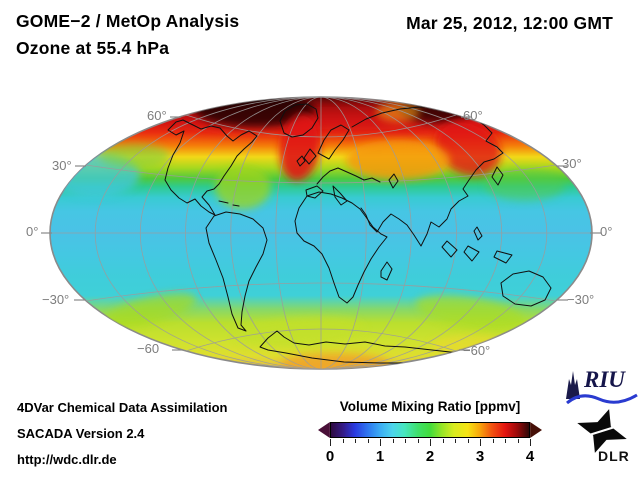 The width and height of the screenshot is (640, 480). I want to click on colorbar, so click(430, 430).